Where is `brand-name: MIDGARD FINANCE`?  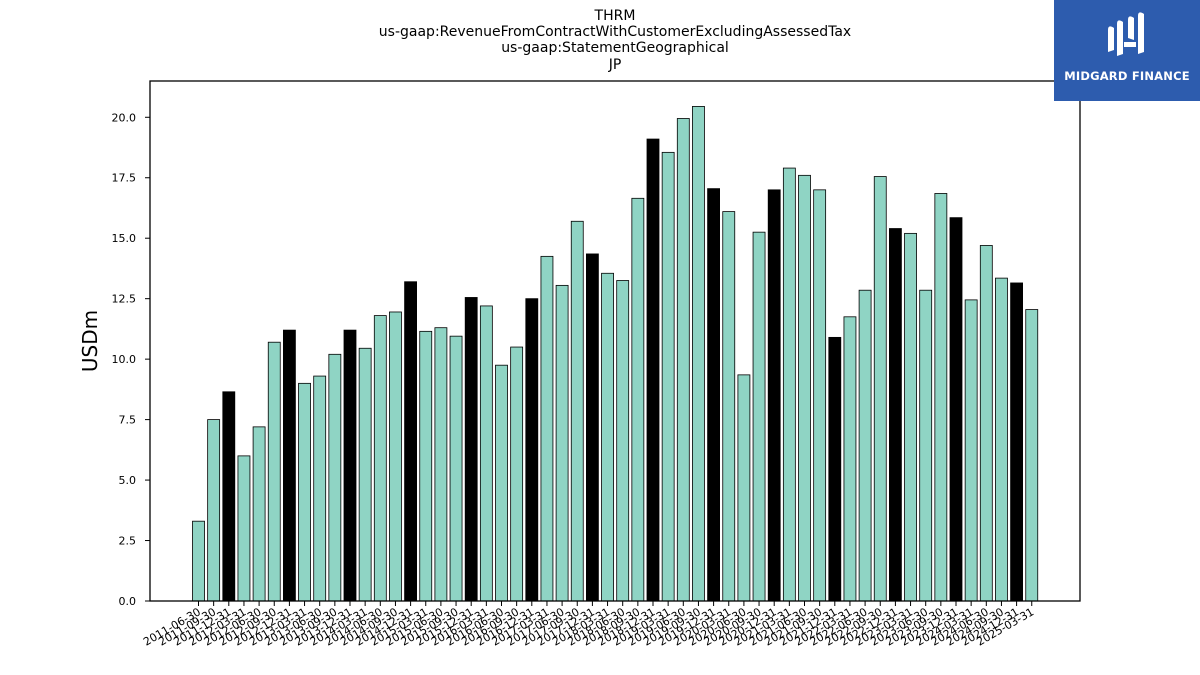
brand-name: MIDGARD FINANCE is located at coordinates (1127, 76).